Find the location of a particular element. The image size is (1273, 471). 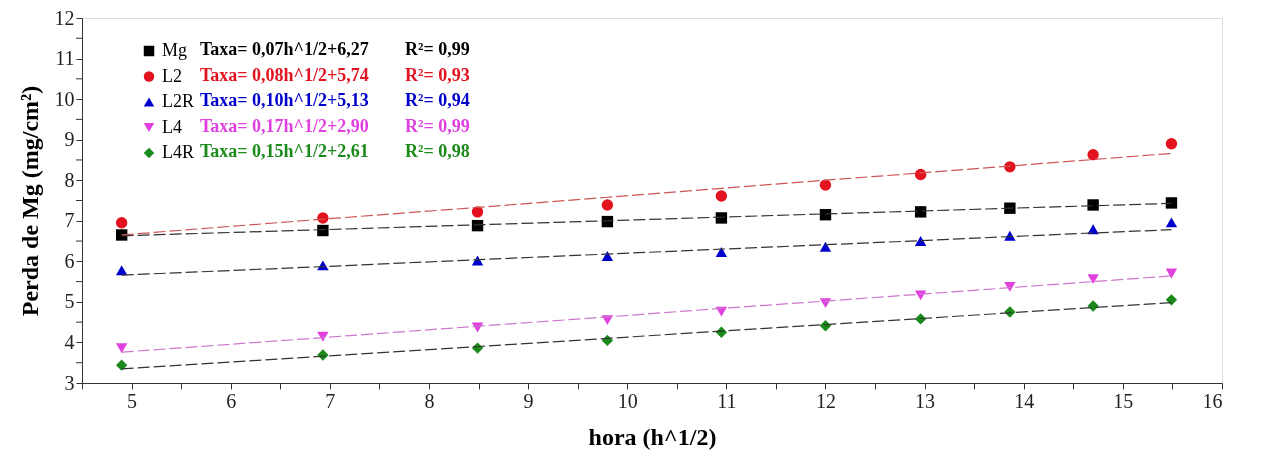

annotation: Taxa= 0,17h^1/2+2,90 is located at coordinates (284, 125).